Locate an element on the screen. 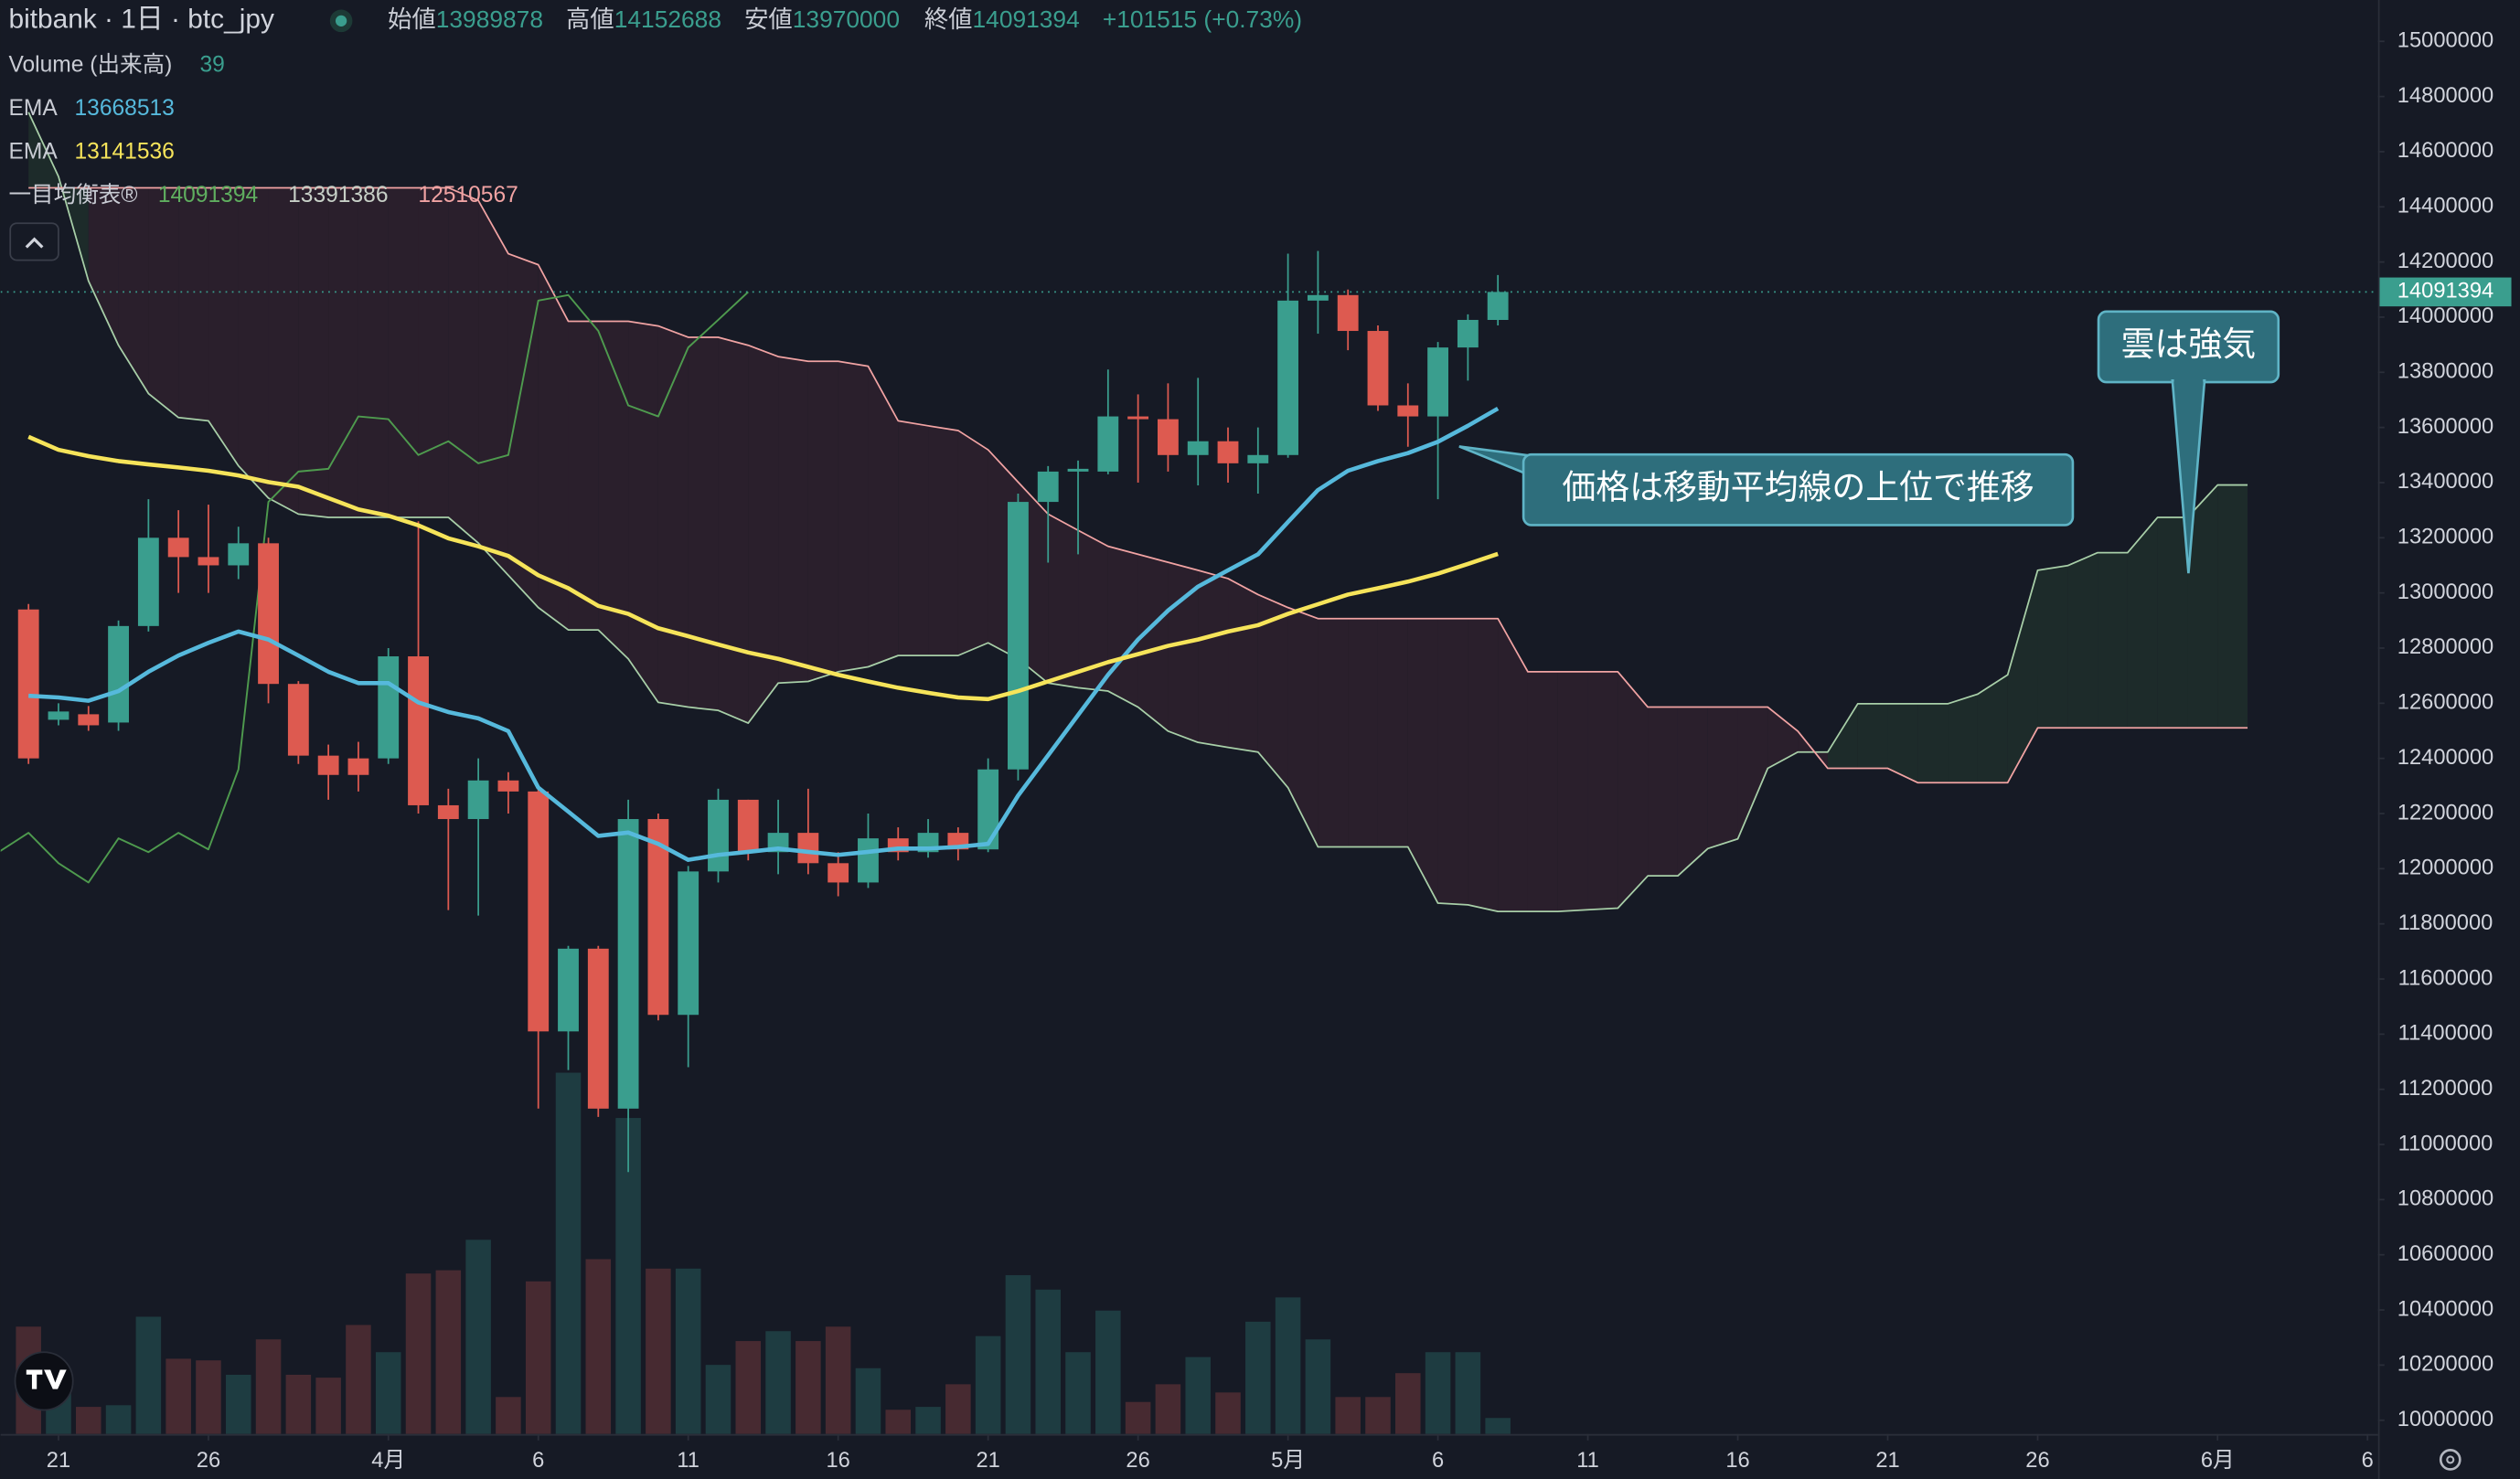 The height and width of the screenshot is (1479, 2520). y-tick-label: 12200000 is located at coordinates (2445, 813).